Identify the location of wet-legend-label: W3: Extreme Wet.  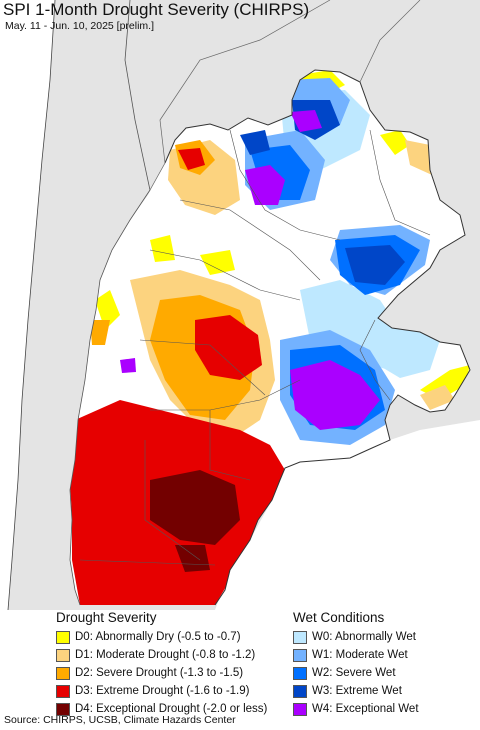
(357, 691).